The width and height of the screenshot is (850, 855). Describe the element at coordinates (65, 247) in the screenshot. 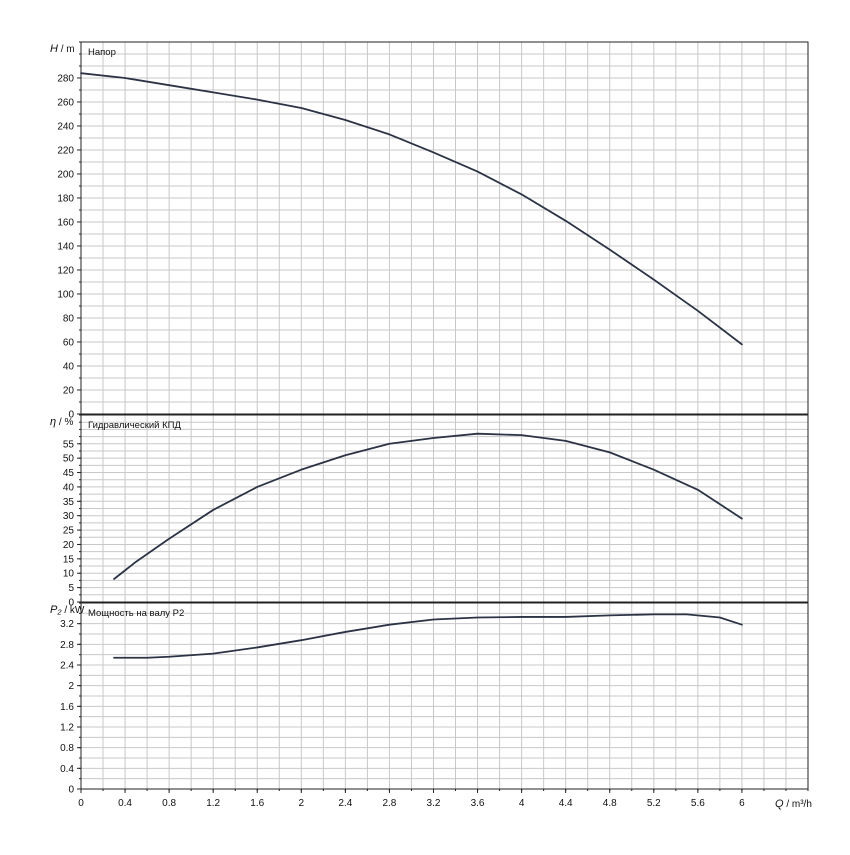

I see `y-tick-label: 140` at that location.